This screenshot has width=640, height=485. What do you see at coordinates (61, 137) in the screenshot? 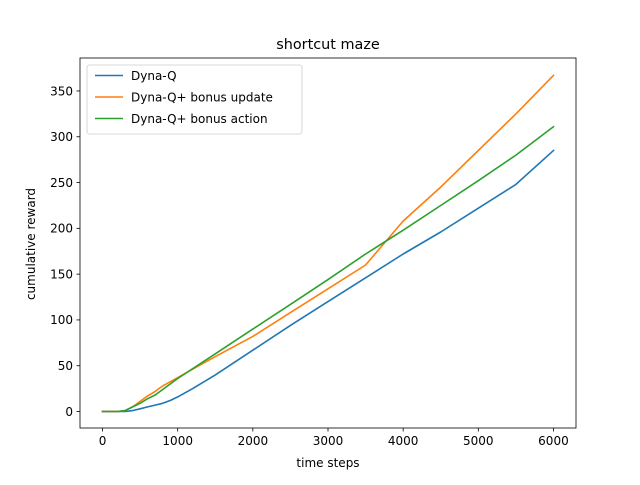
I see `y-tick-label: 300` at bounding box center [61, 137].